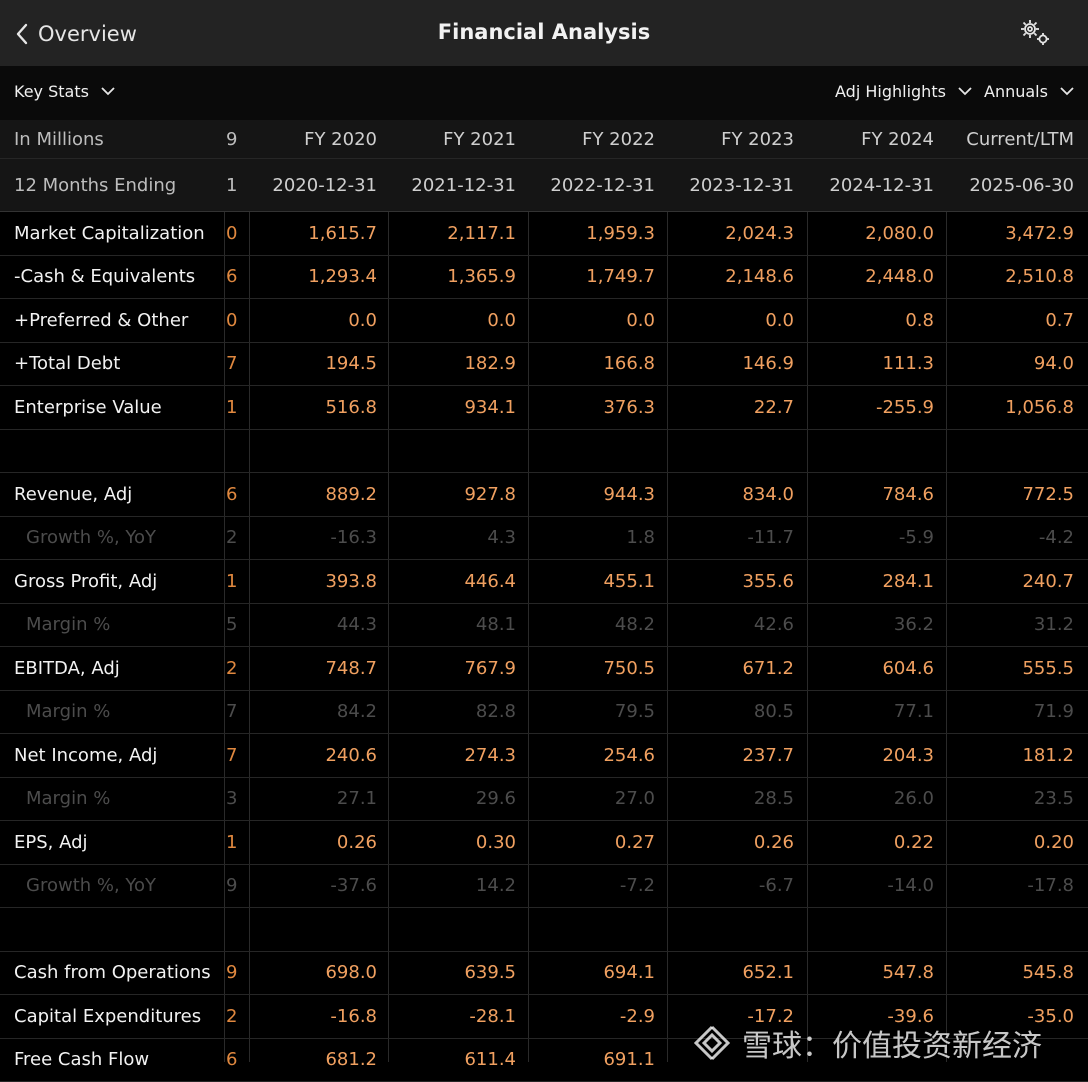 This screenshot has height=1082, width=1088. Describe the element at coordinates (119, 139) in the screenshot. I see `units-label: In Millions` at that location.